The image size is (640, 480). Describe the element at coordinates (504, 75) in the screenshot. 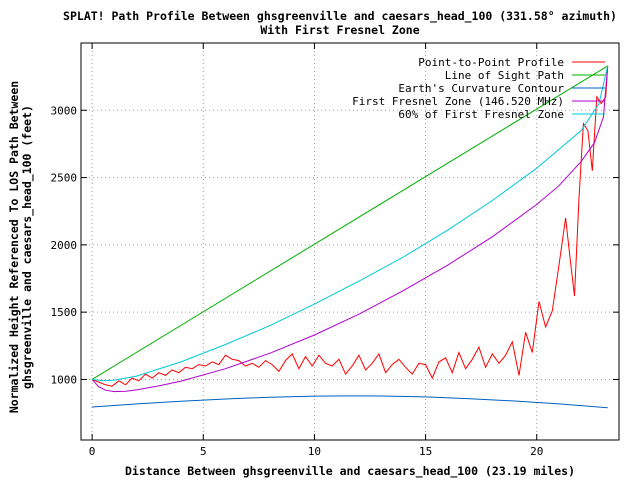

I see `legend-label: Line of Sight Path` at that location.